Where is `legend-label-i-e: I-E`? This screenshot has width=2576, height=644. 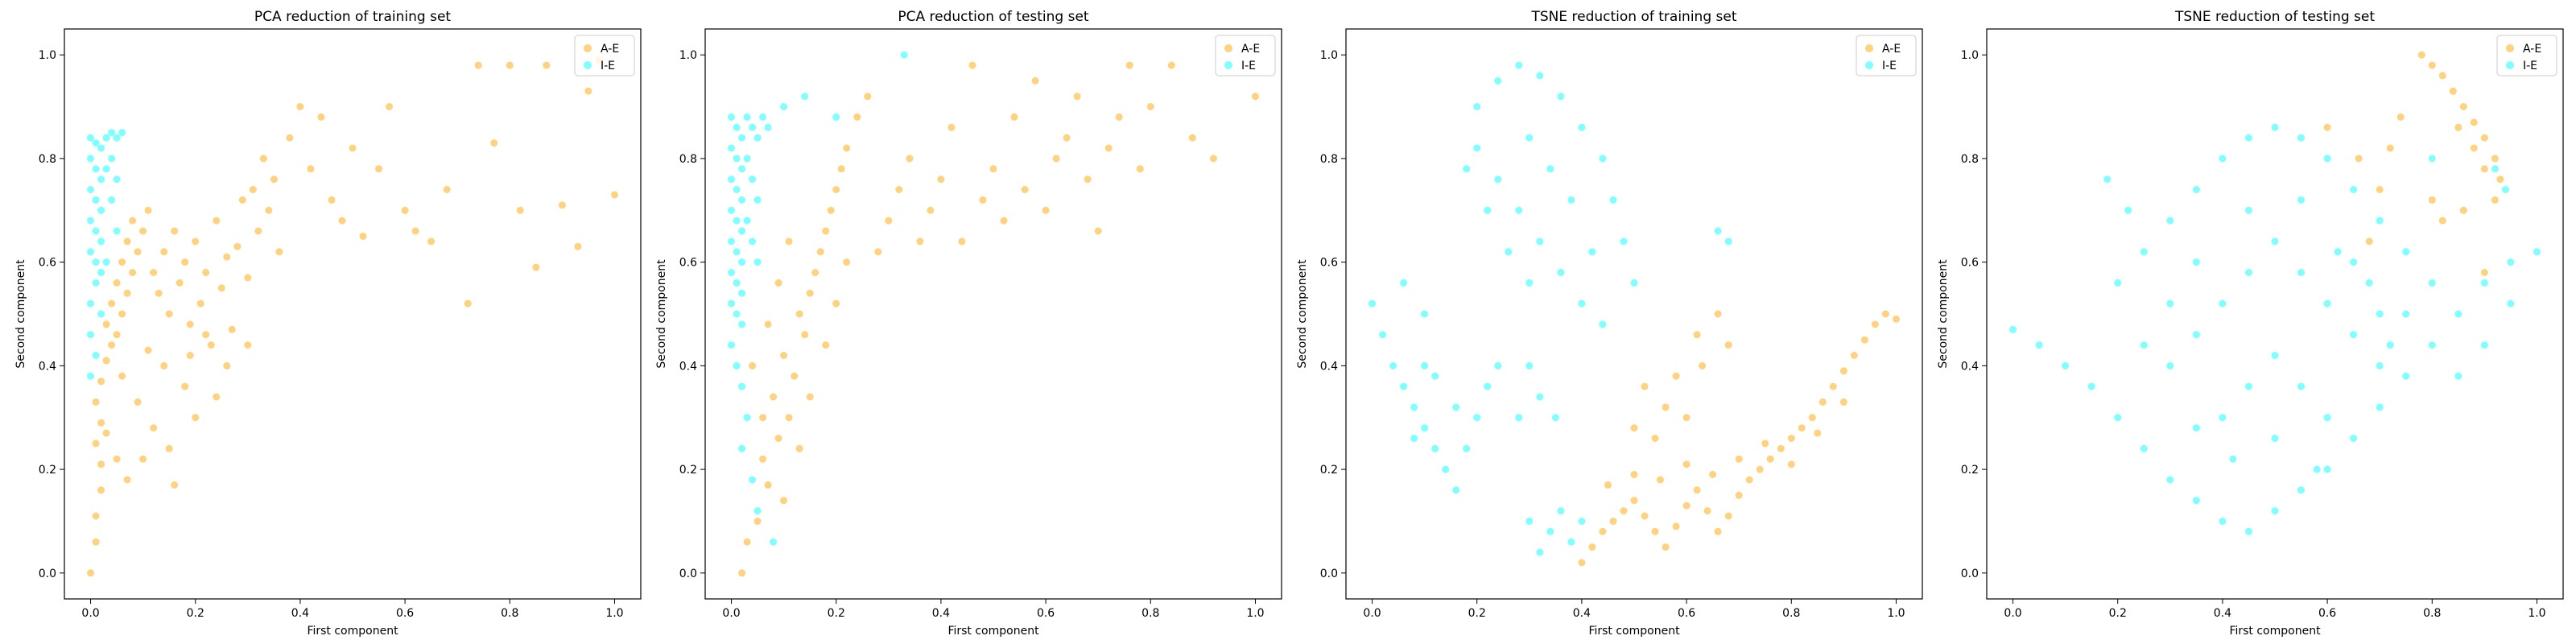
legend-label-i-e: I-E is located at coordinates (1248, 66).